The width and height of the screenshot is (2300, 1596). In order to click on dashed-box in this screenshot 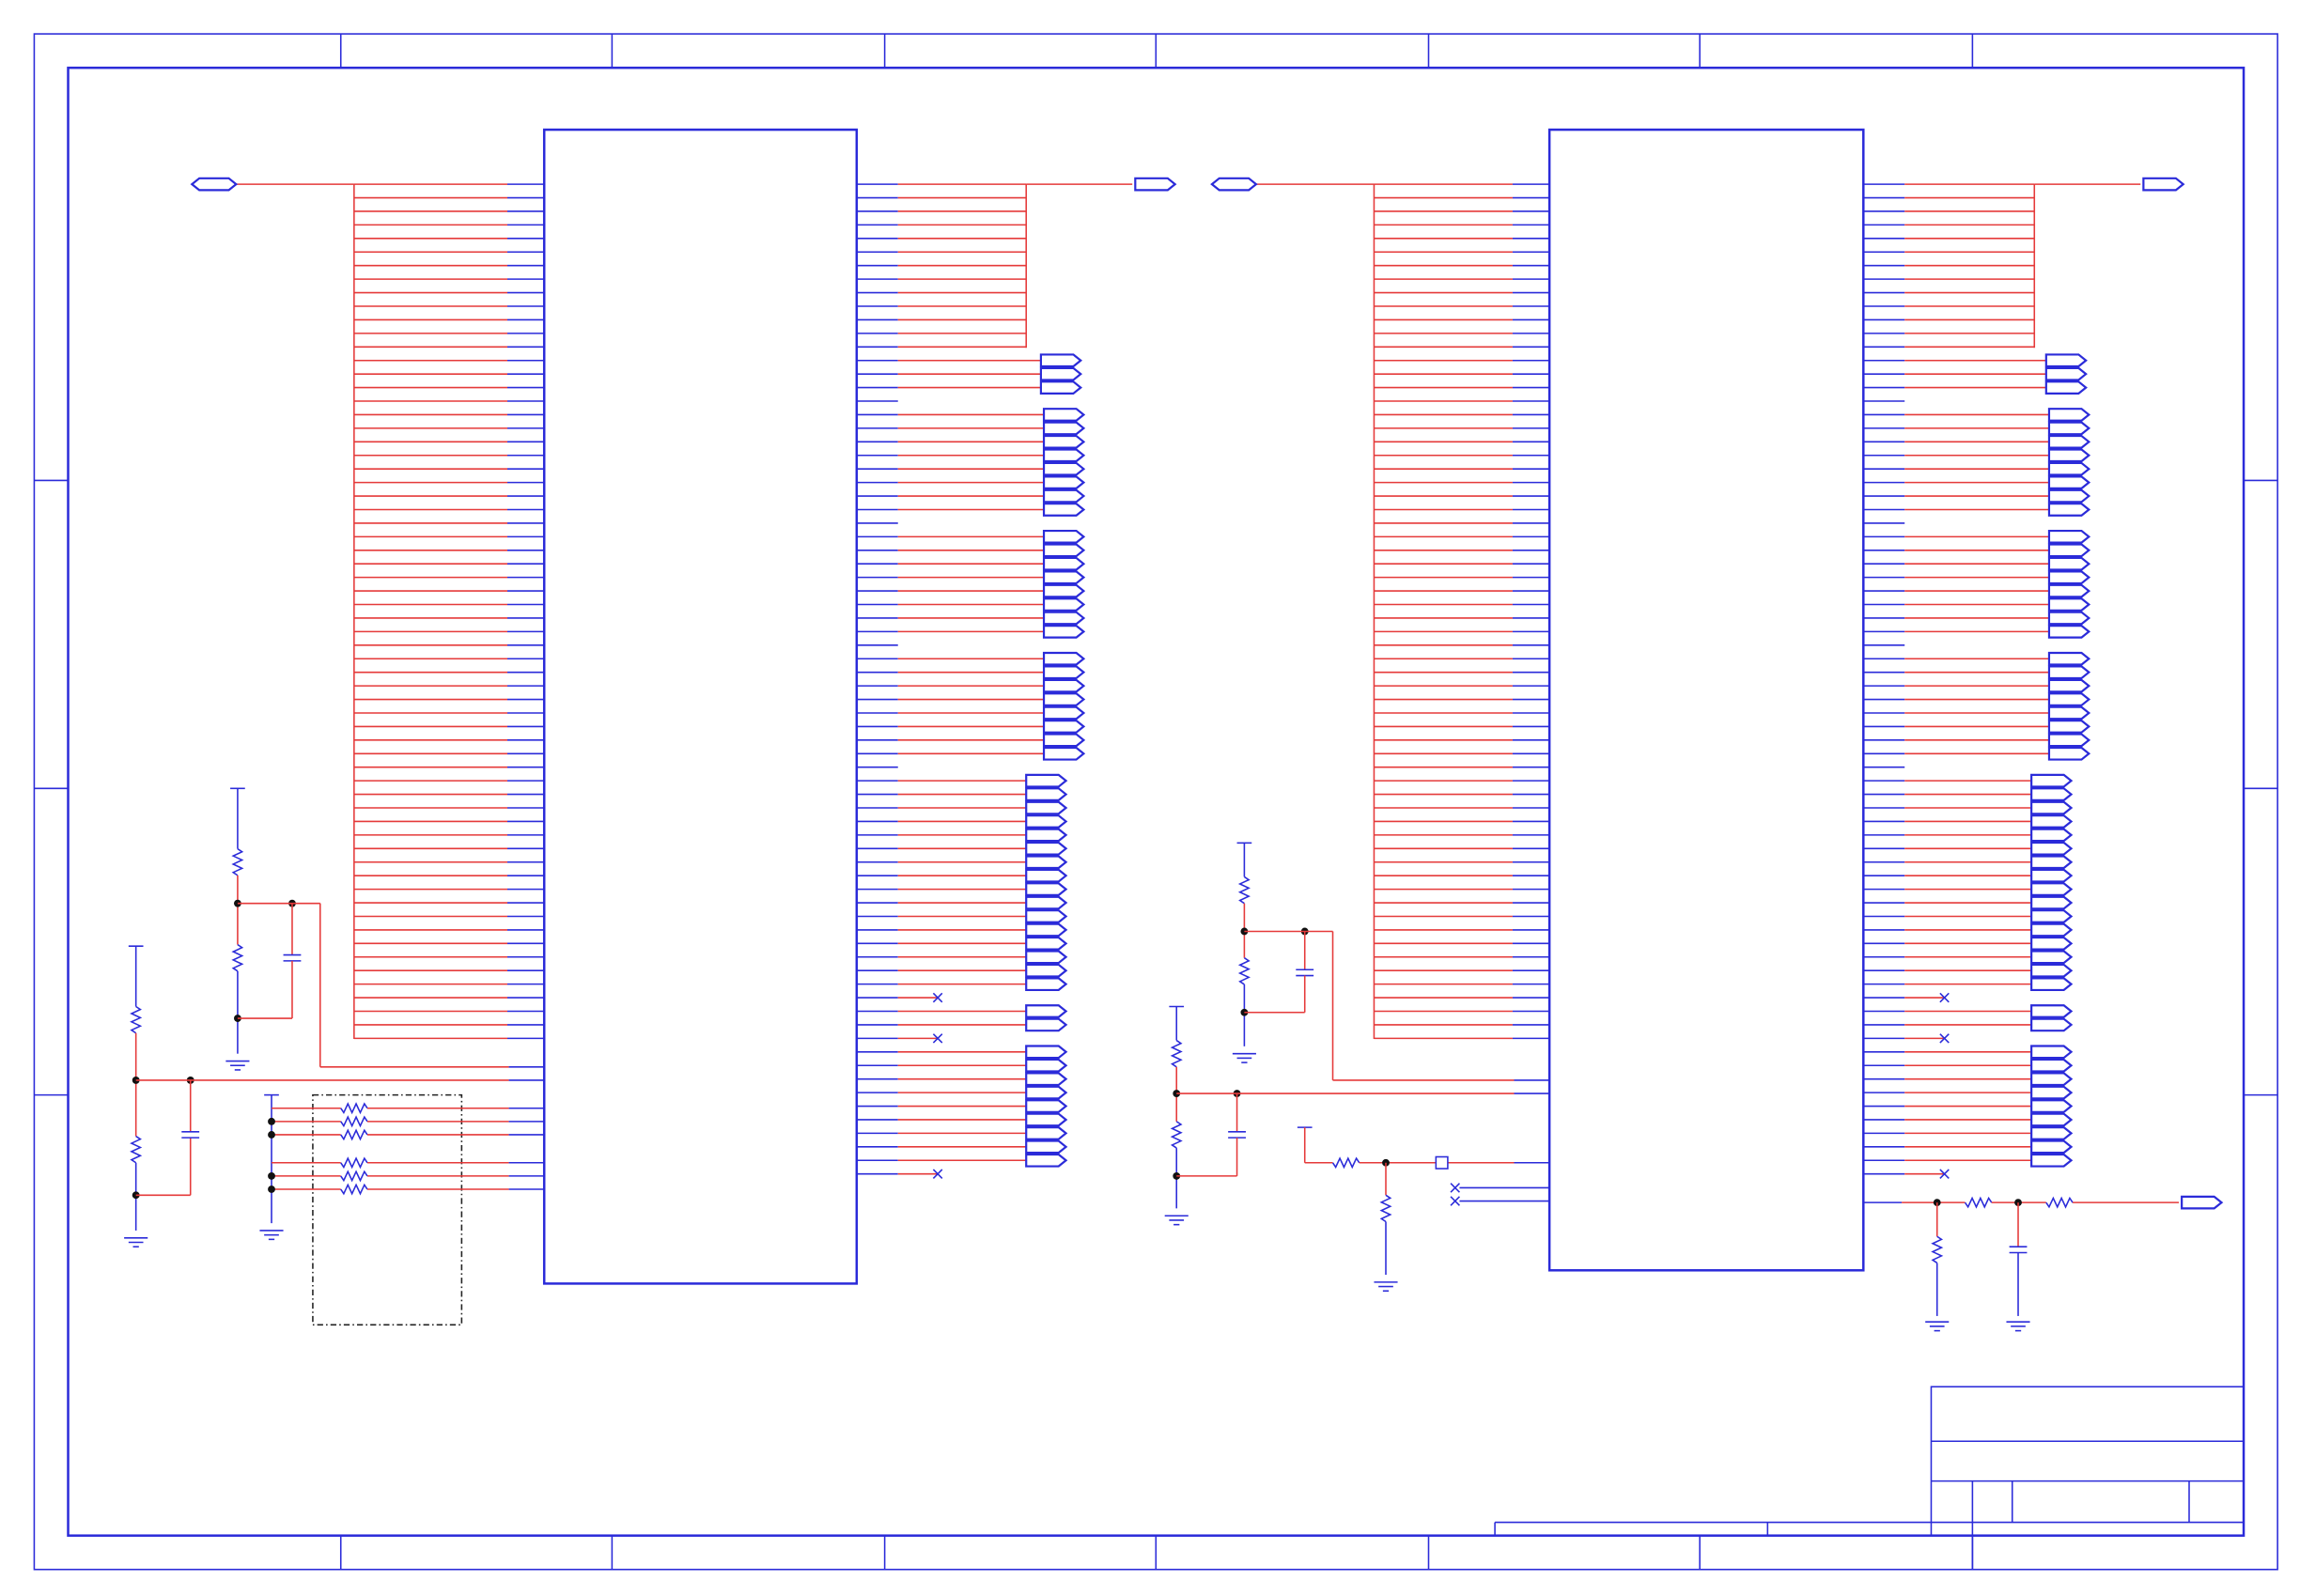, I will do `click(387, 1209)`.